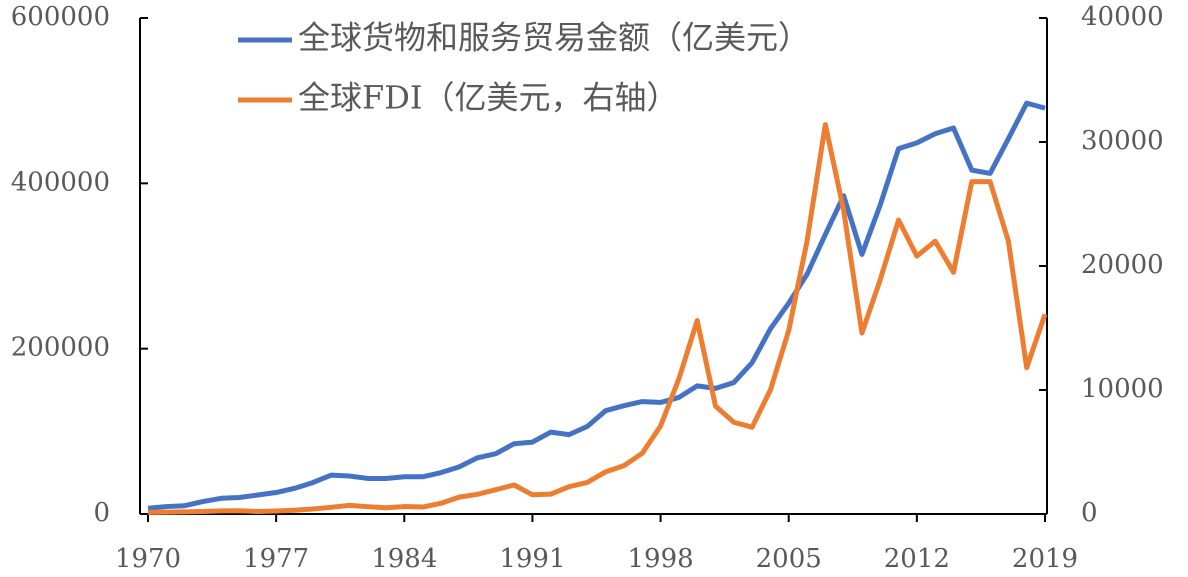 The height and width of the screenshot is (577, 1188). What do you see at coordinates (488, 98) in the screenshot?
I see `legend-label: 全球FDI（亿美元，右轴）` at bounding box center [488, 98].